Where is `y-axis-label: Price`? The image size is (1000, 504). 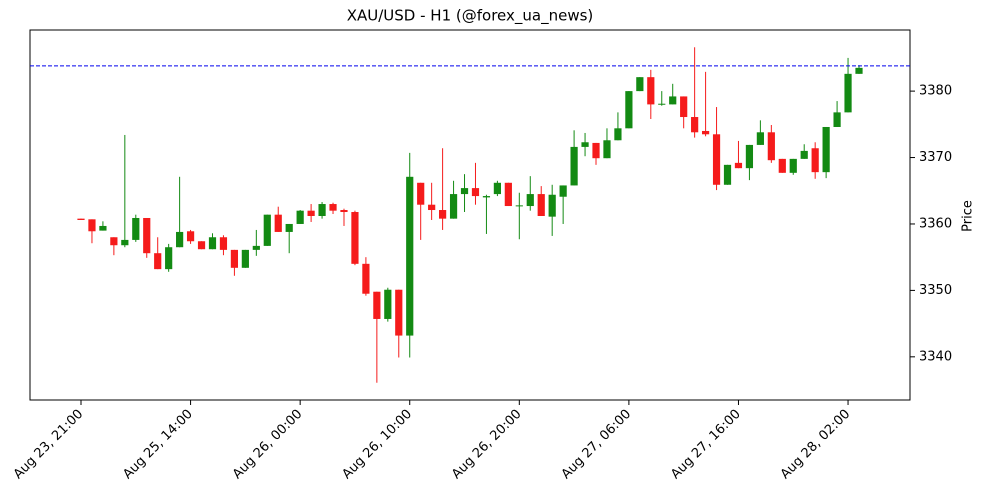 y-axis-label: Price is located at coordinates (968, 216).